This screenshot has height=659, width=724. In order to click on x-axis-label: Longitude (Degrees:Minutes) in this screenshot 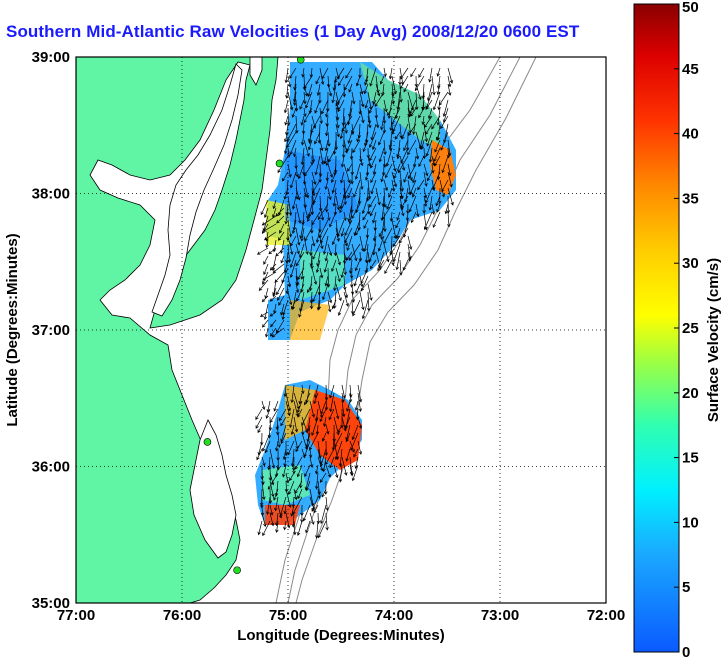, I will do `click(341, 635)`.